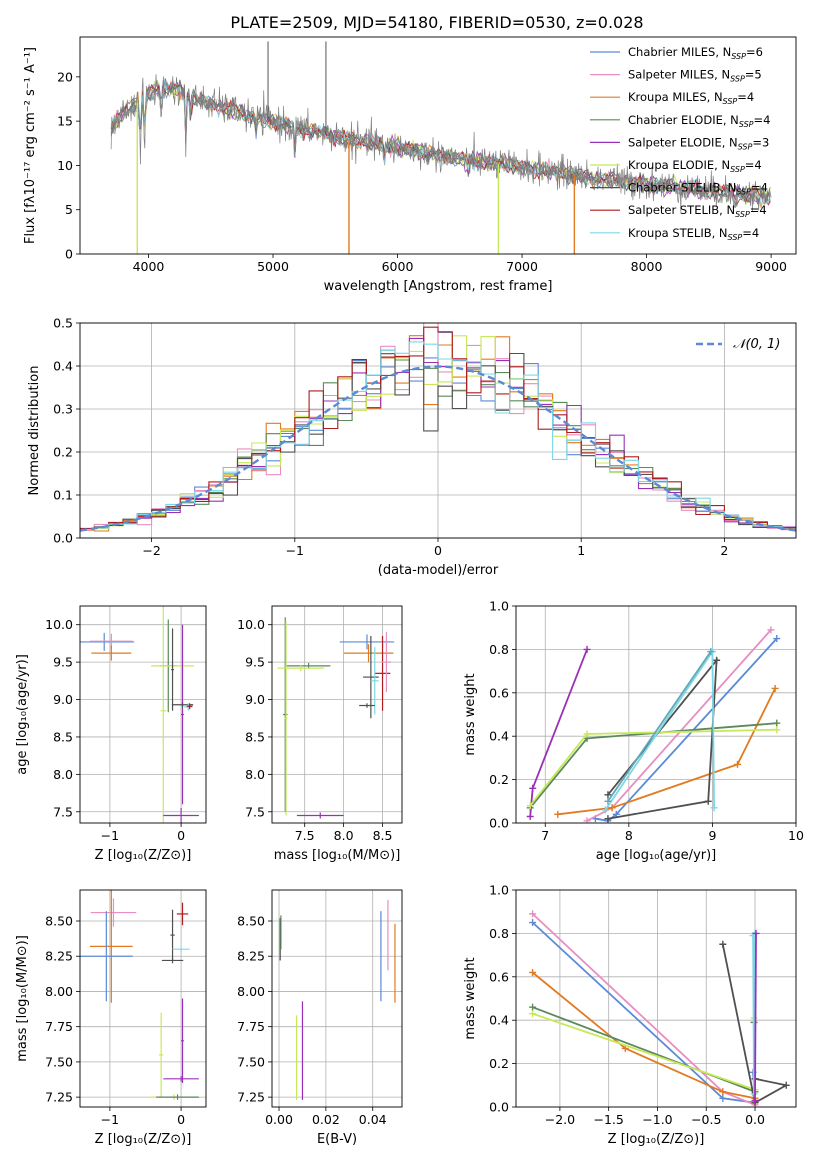  What do you see at coordinates (255, 662) in the screenshot?
I see `y-tick-label: 9.5` at bounding box center [255, 662].